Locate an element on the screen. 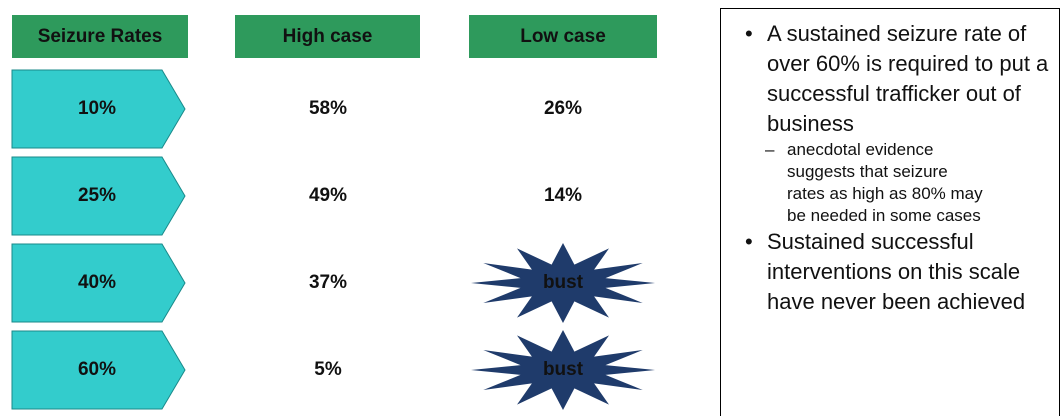 This screenshot has width=1063, height=417. cell-value: 25% is located at coordinates (97, 195).